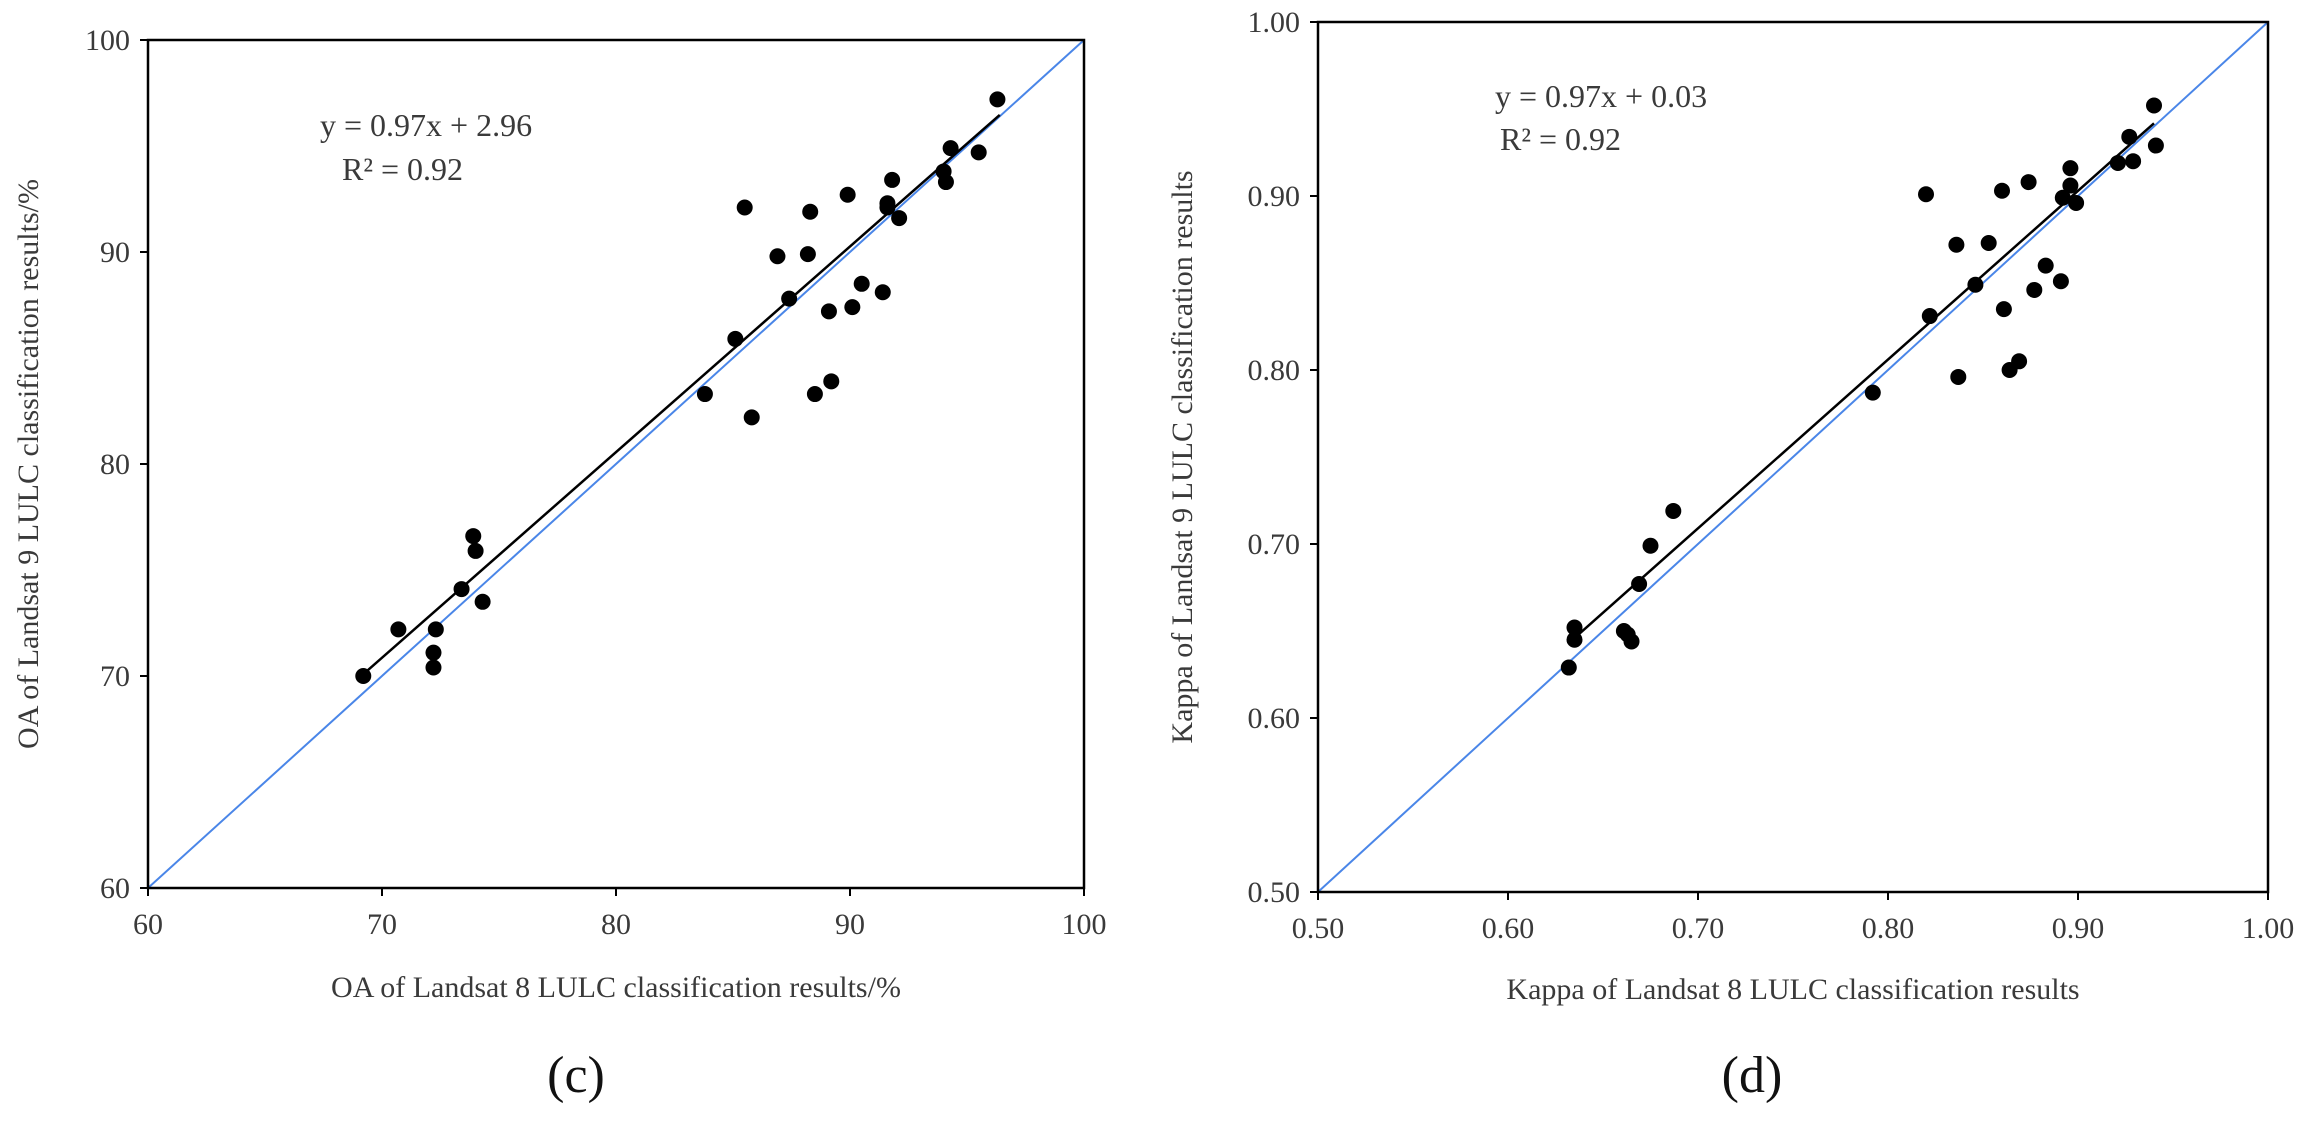 The height and width of the screenshot is (1130, 2298). What do you see at coordinates (1601, 96) in the screenshot?
I see `regression-equation: y = 0.97x + 0.03` at bounding box center [1601, 96].